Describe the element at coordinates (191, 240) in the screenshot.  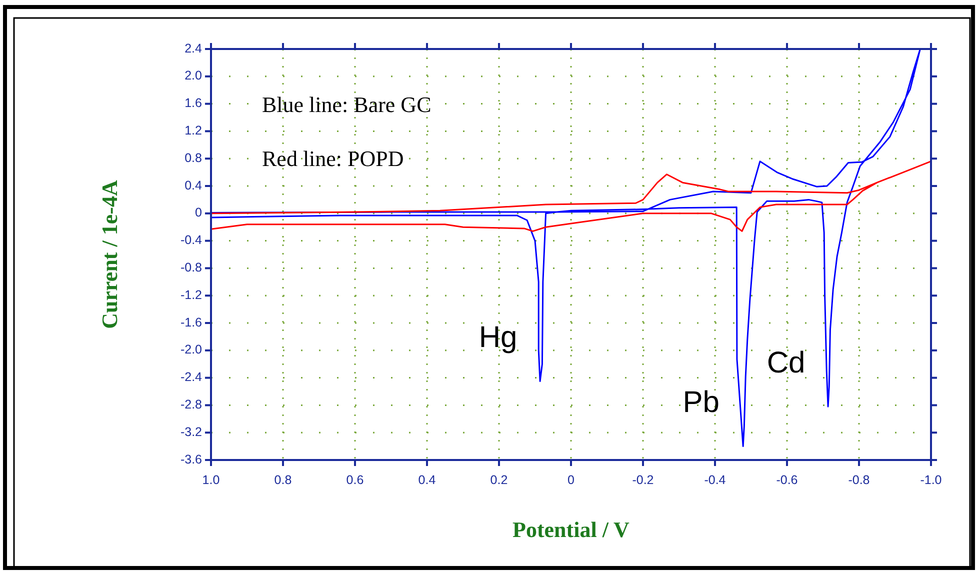
I see `y-tick-label: -0.4` at that location.